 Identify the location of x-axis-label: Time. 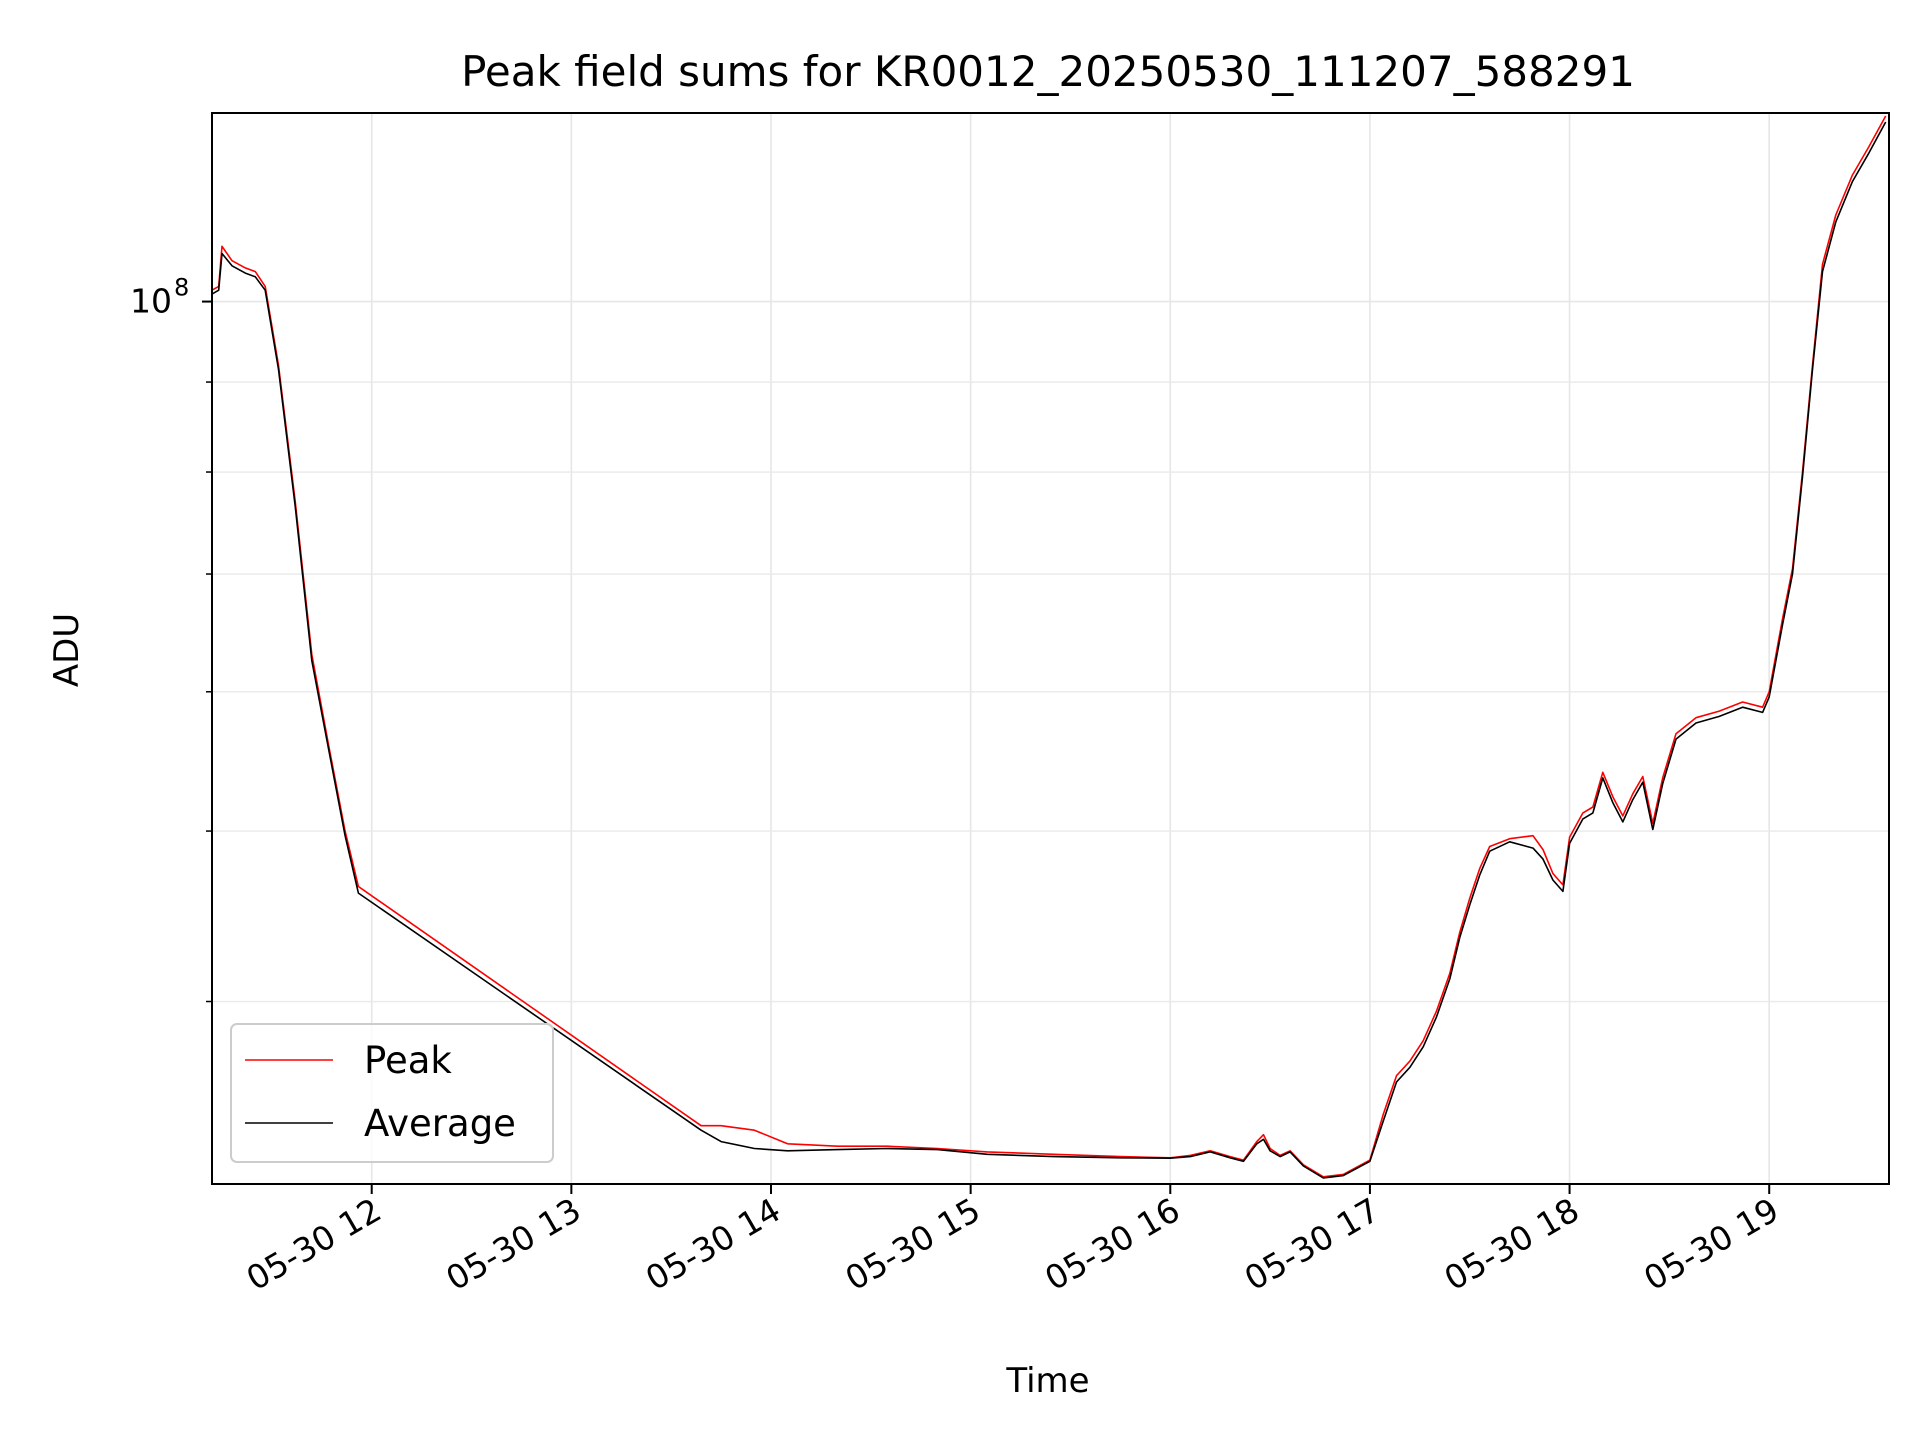
(1047, 1381).